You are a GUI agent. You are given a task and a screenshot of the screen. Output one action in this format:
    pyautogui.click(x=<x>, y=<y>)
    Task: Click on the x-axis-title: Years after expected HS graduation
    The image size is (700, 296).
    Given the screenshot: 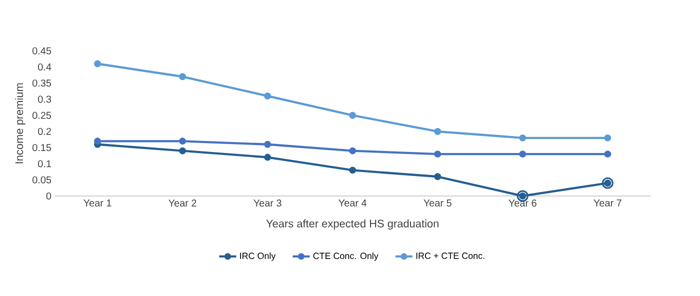 What is the action you would take?
    pyautogui.click(x=352, y=224)
    